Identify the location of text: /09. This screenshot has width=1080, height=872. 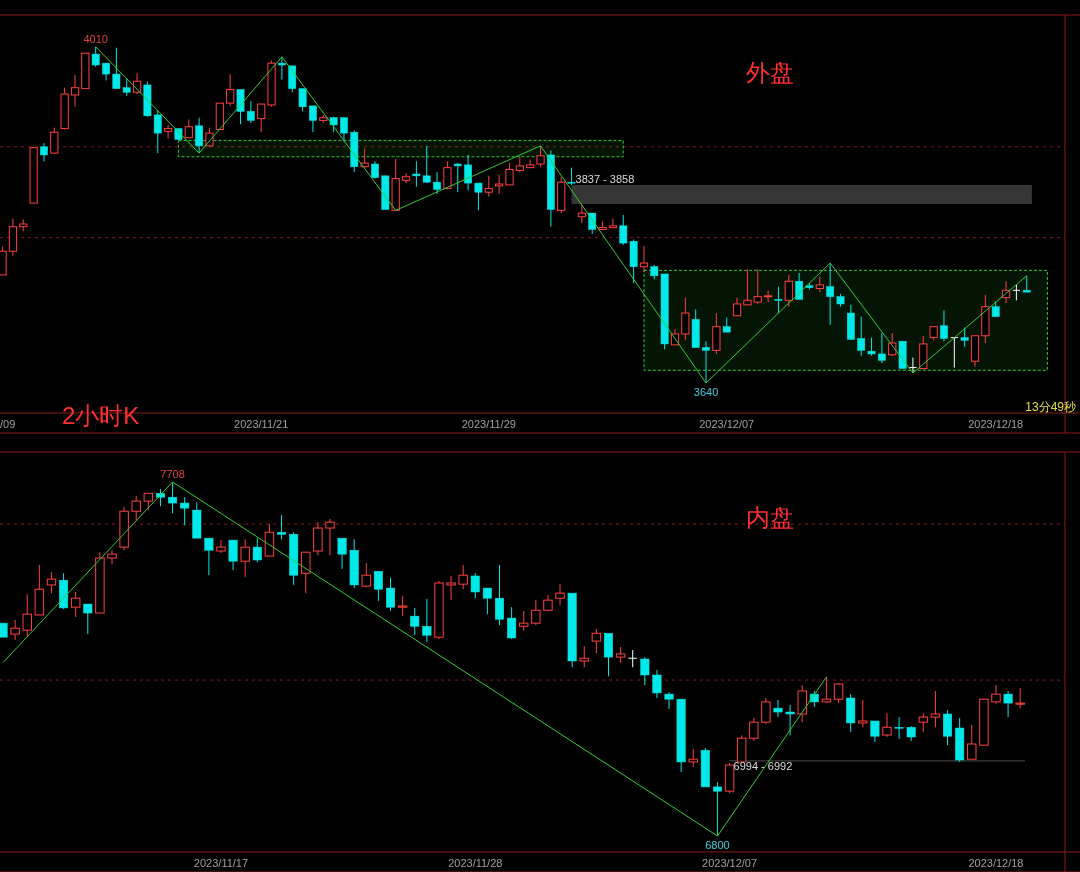
(8, 424).